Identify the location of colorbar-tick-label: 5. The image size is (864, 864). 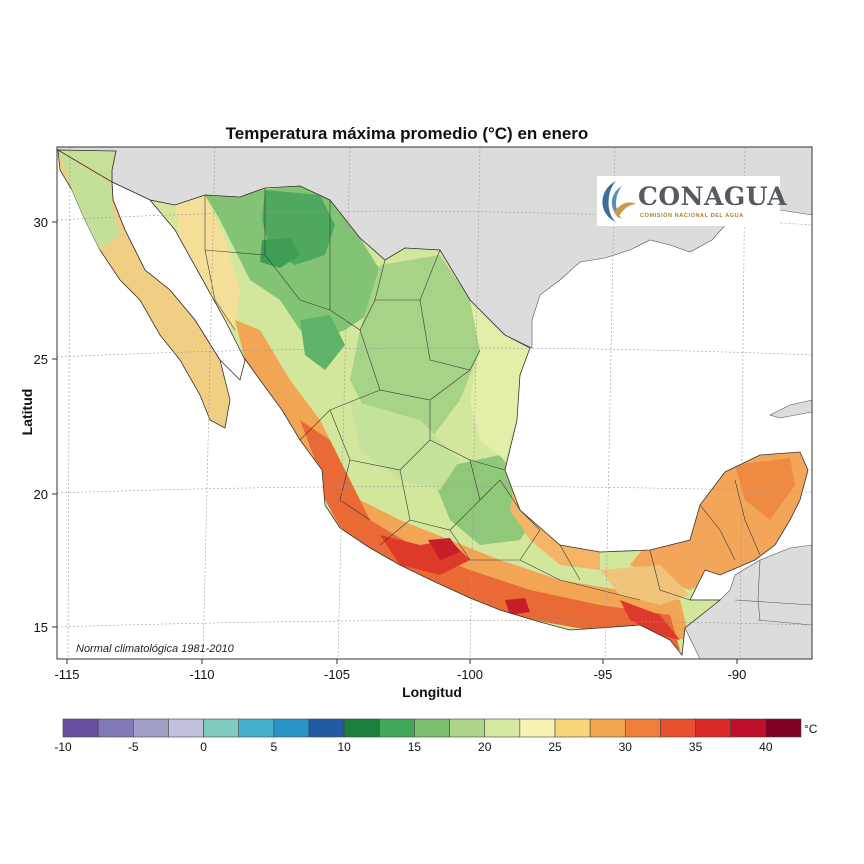
(274, 747).